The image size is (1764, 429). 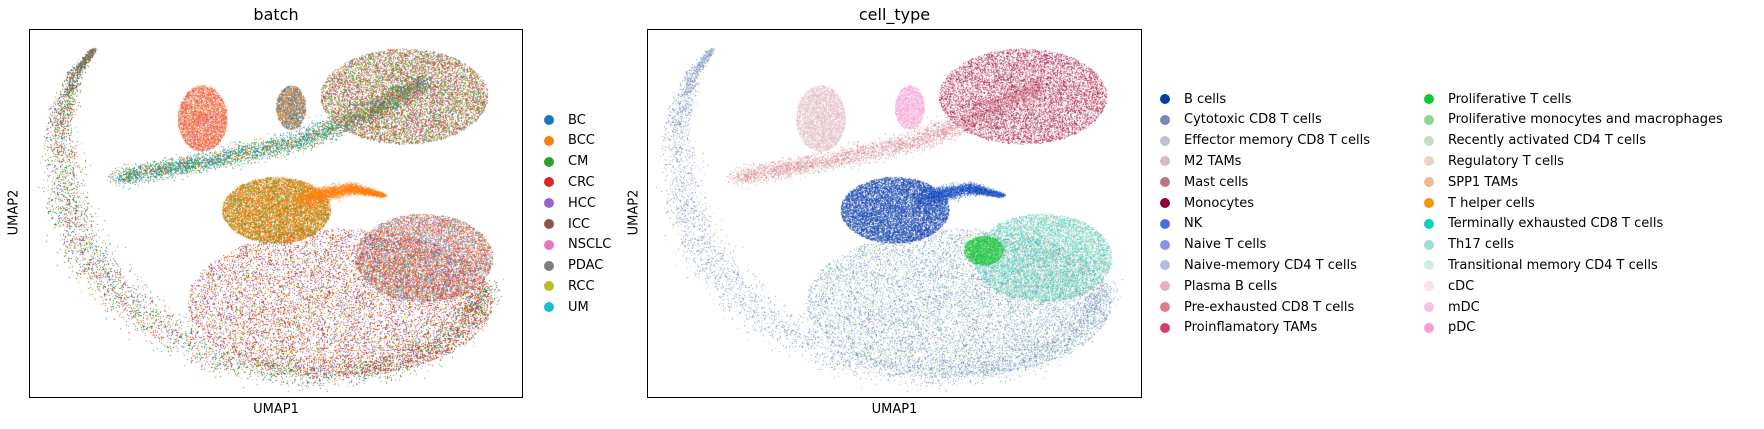 What do you see at coordinates (594, 215) in the screenshot?
I see `legend-batch: BC BCC CM CRC HCC ICC NSCLC PDAC RCC UM` at bounding box center [594, 215].